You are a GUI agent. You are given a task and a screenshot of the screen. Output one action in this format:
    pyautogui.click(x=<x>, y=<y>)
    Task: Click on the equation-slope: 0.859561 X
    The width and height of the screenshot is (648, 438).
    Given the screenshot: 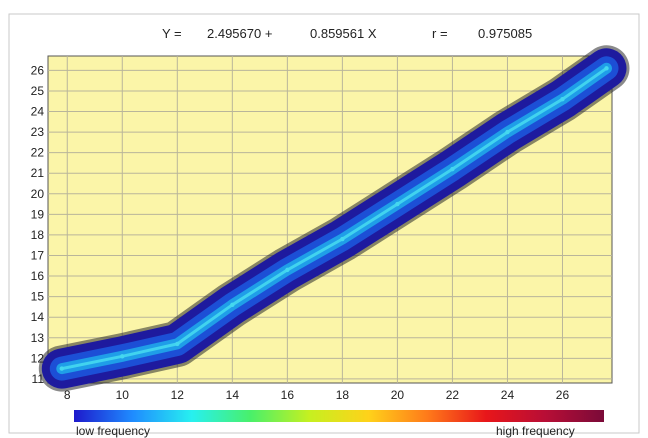 What is the action you would take?
    pyautogui.click(x=343, y=33)
    